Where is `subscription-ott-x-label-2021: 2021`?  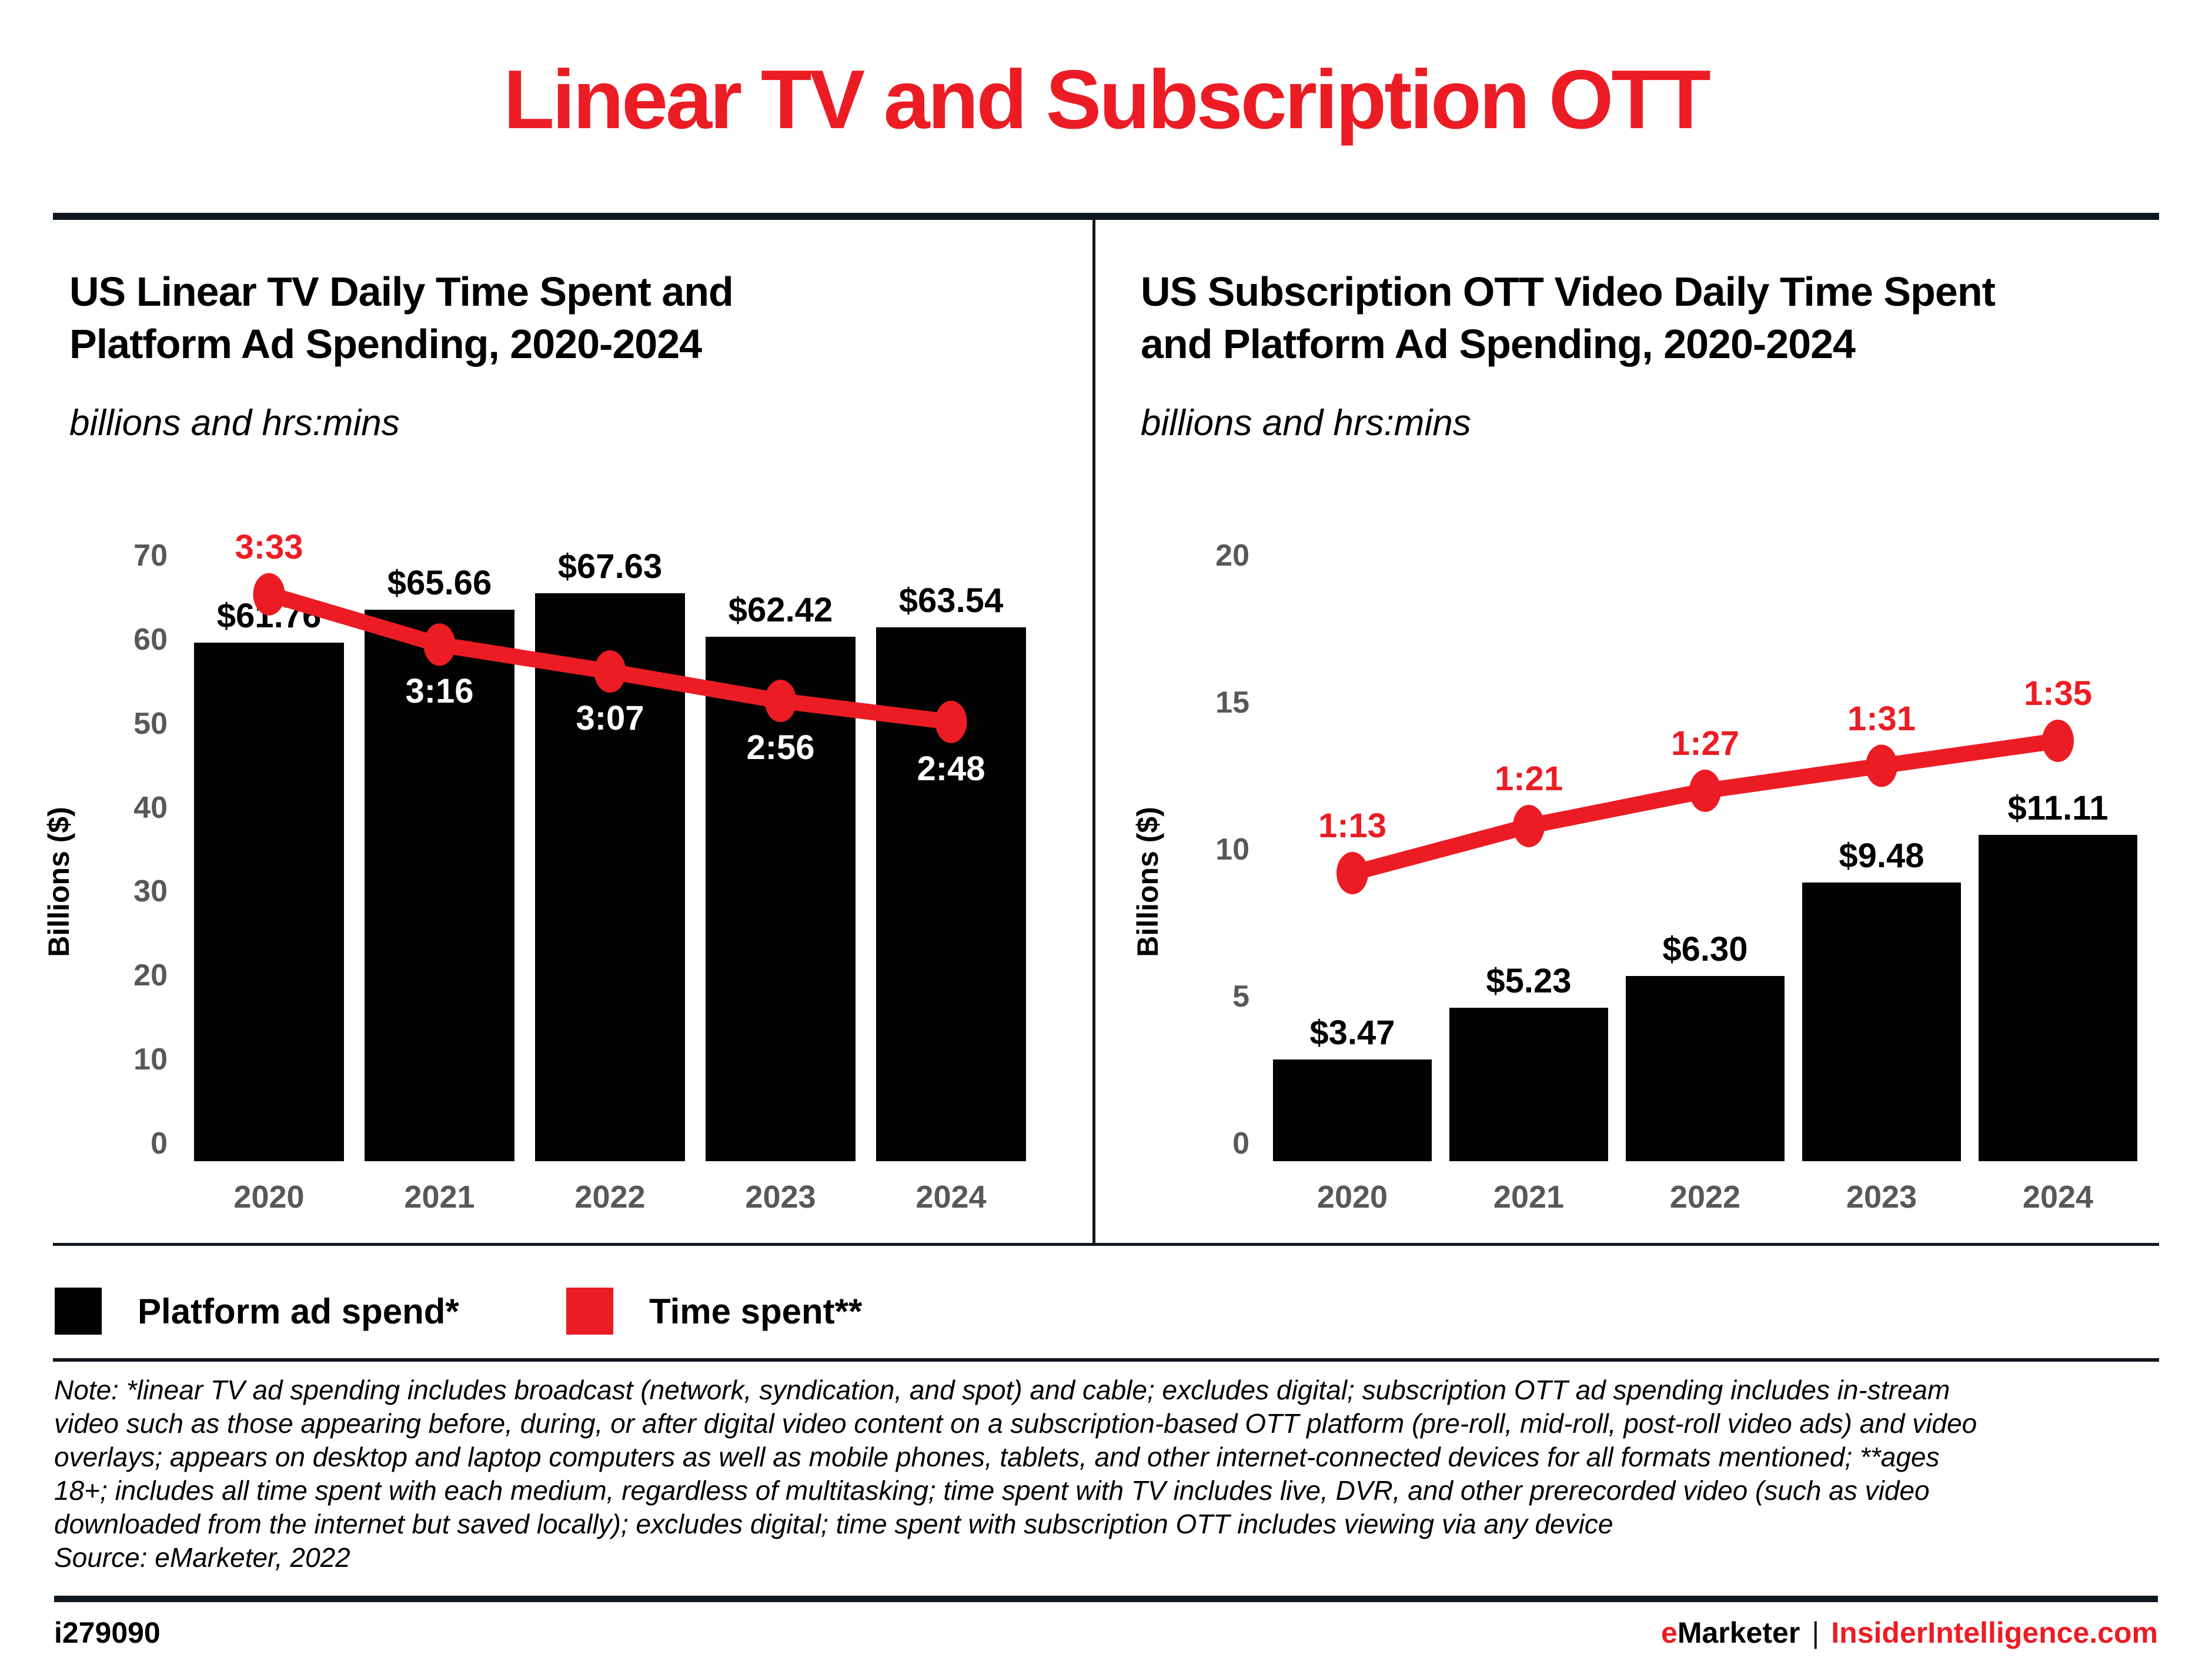 subscription-ott-x-label-2021: 2021 is located at coordinates (1529, 1197).